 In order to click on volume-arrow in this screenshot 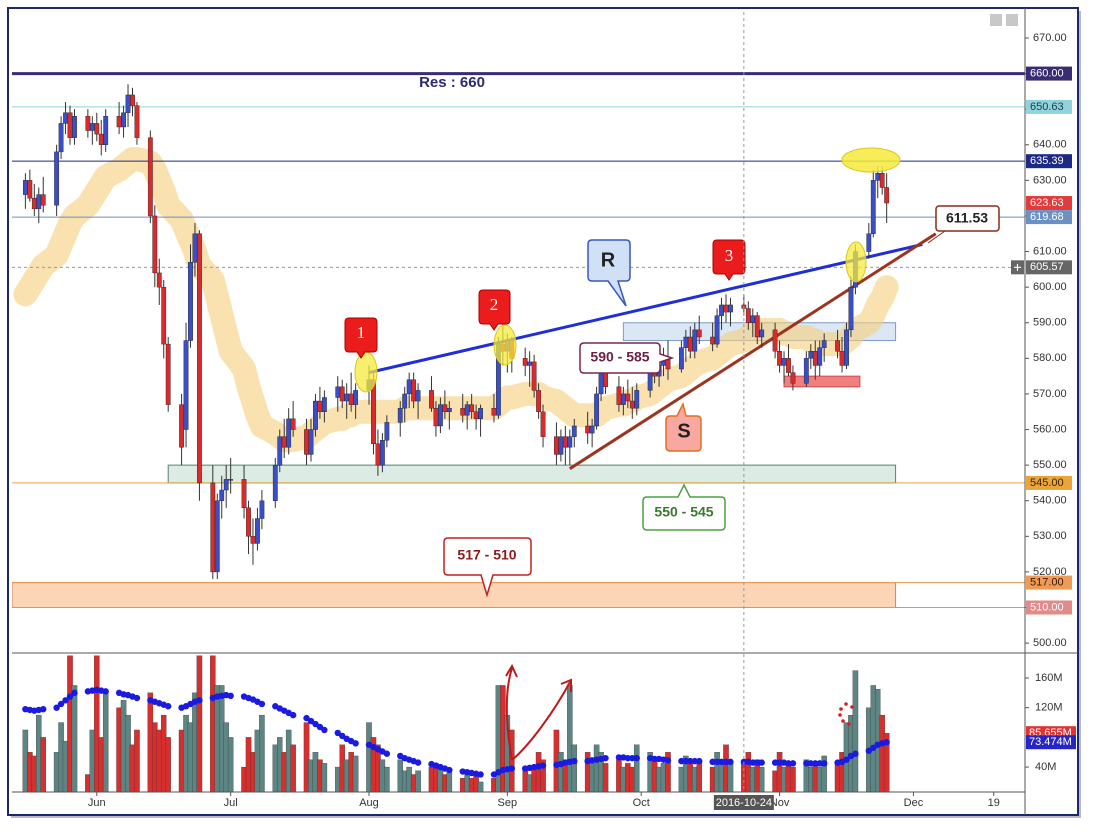, I will do `click(511, 712)`.